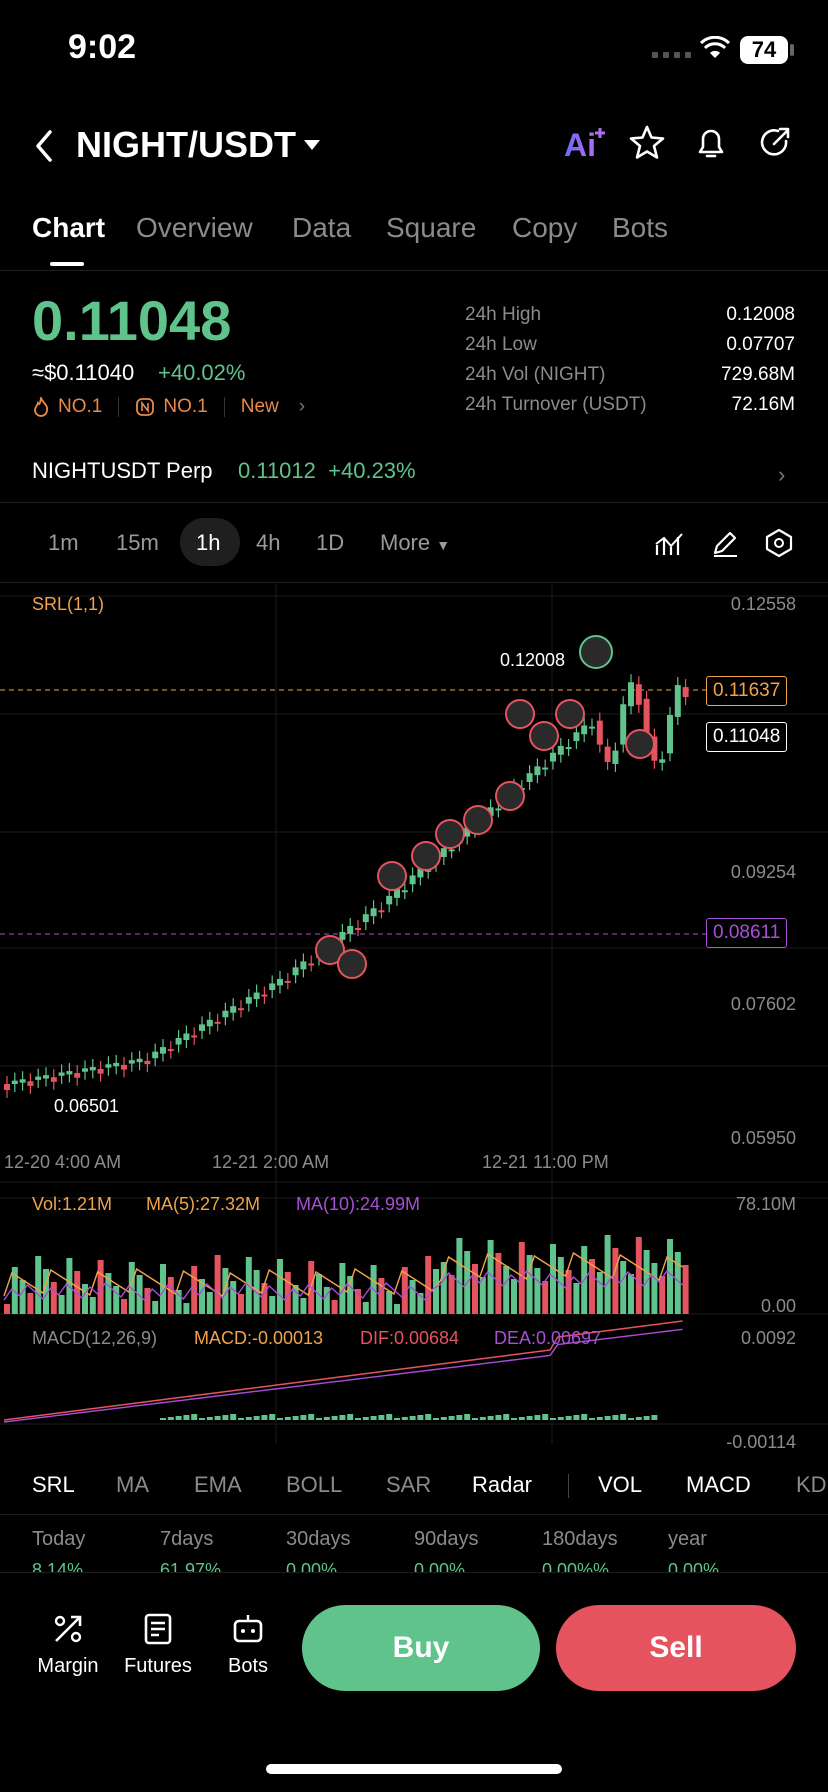 The height and width of the screenshot is (1792, 828). What do you see at coordinates (775, 143) in the screenshot?
I see `share-icon` at bounding box center [775, 143].